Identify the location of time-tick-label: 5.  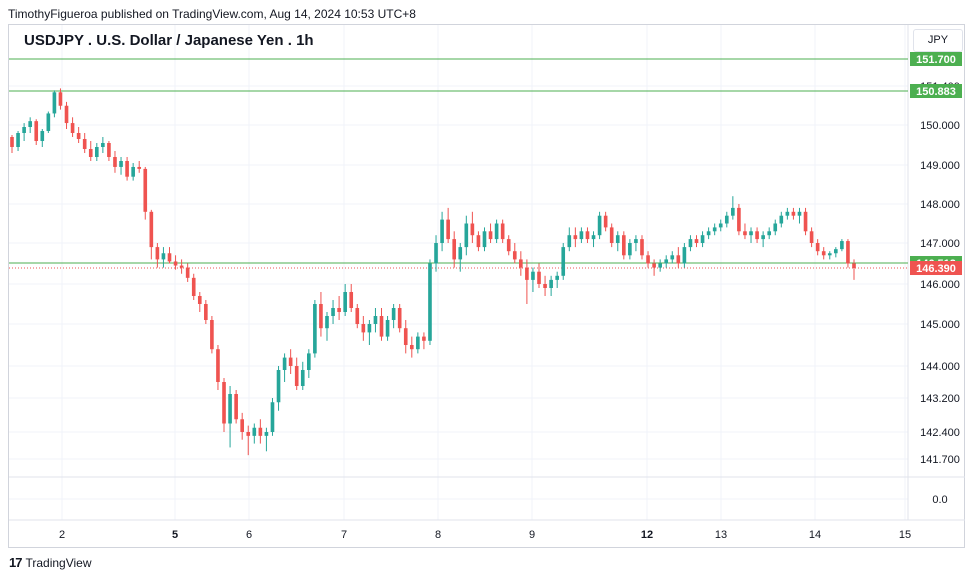
(175, 535).